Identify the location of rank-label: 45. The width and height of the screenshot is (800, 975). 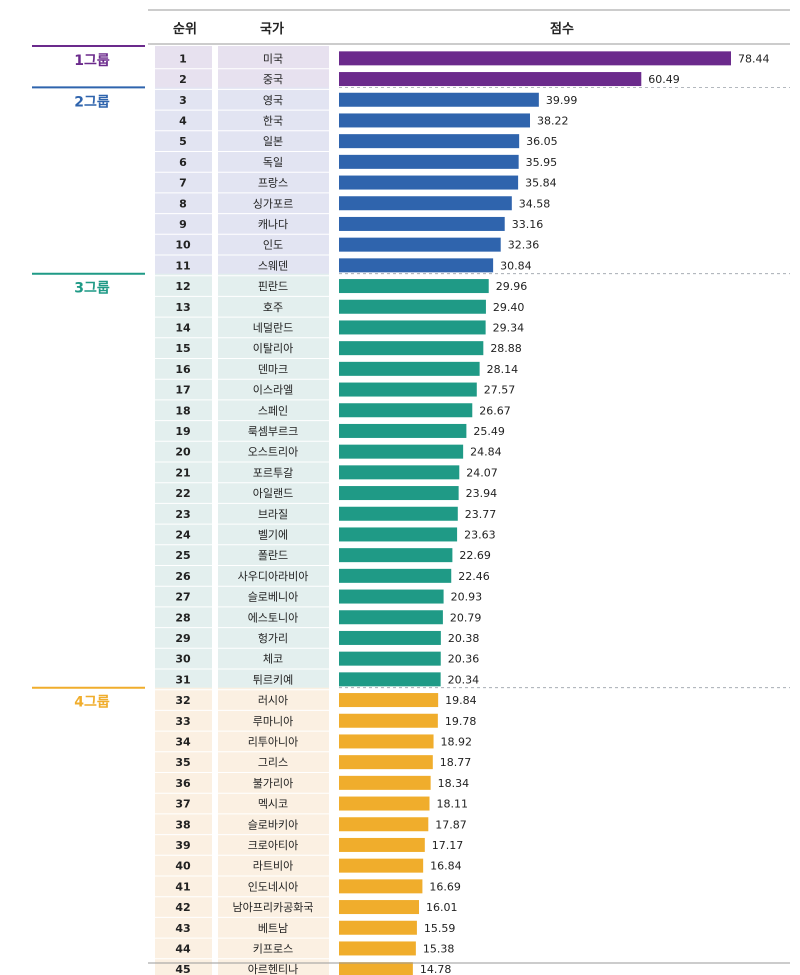
(182, 969).